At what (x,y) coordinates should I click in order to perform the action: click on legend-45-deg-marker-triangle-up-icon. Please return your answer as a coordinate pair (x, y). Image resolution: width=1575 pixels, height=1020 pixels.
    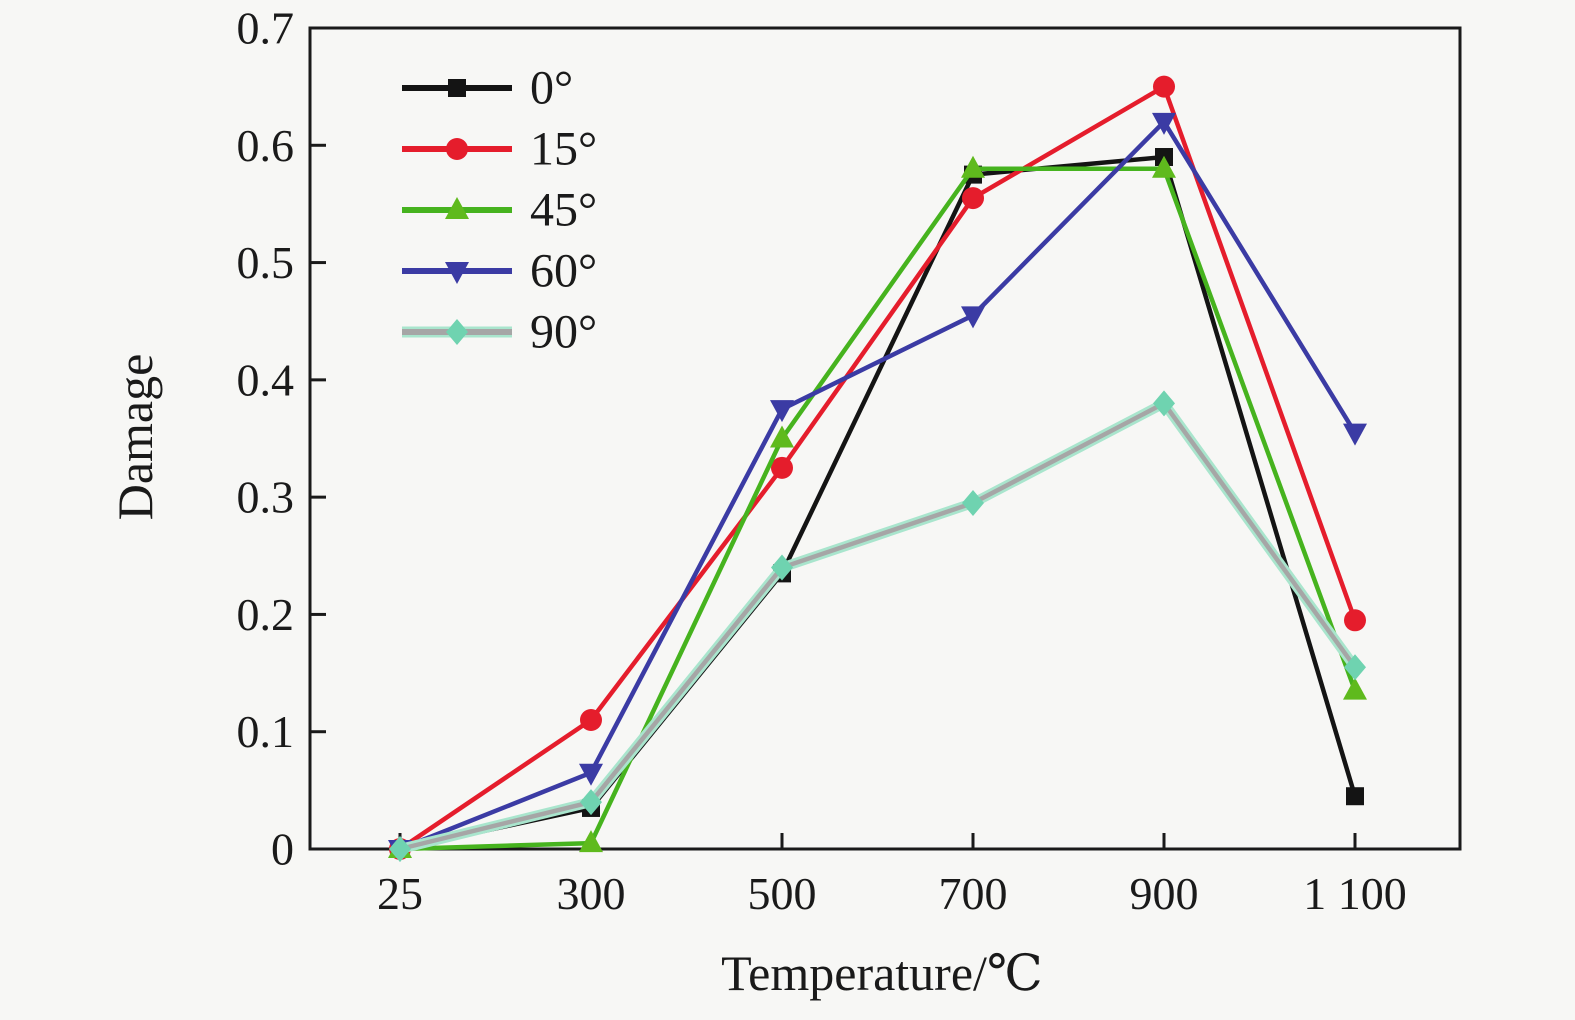
    Looking at the image, I should click on (457, 208).